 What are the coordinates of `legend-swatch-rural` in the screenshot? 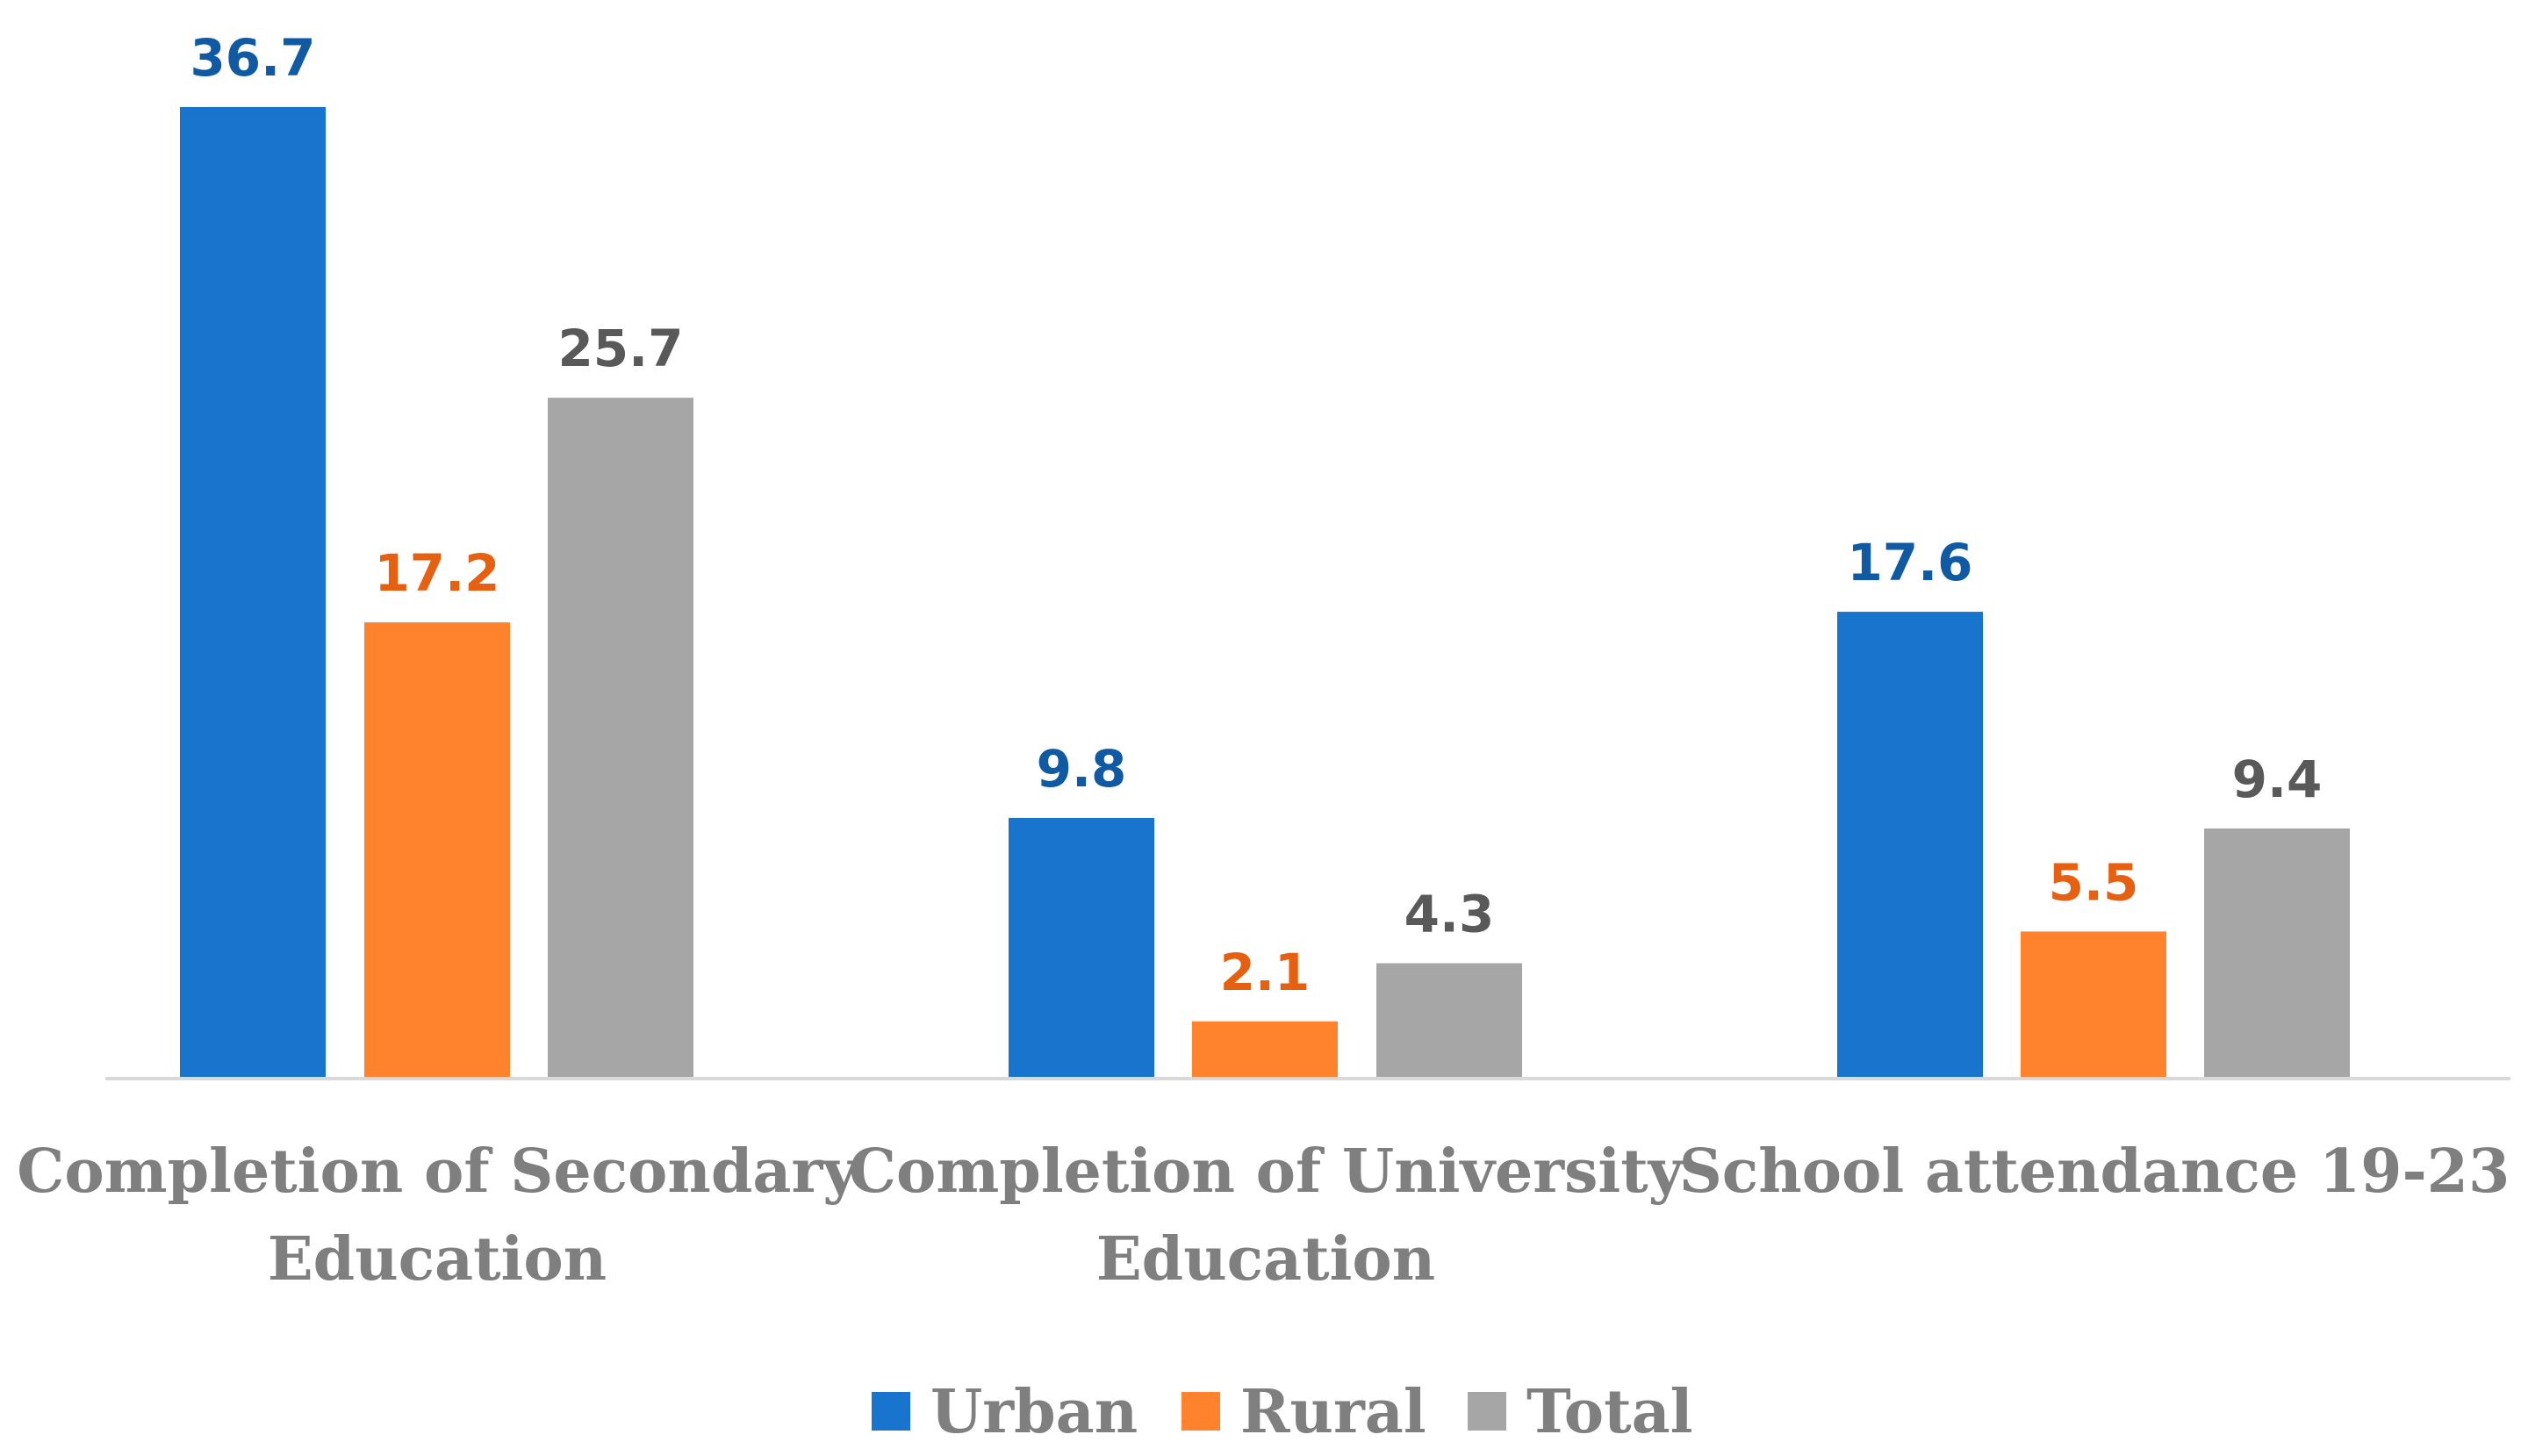 It's located at (1200, 1411).